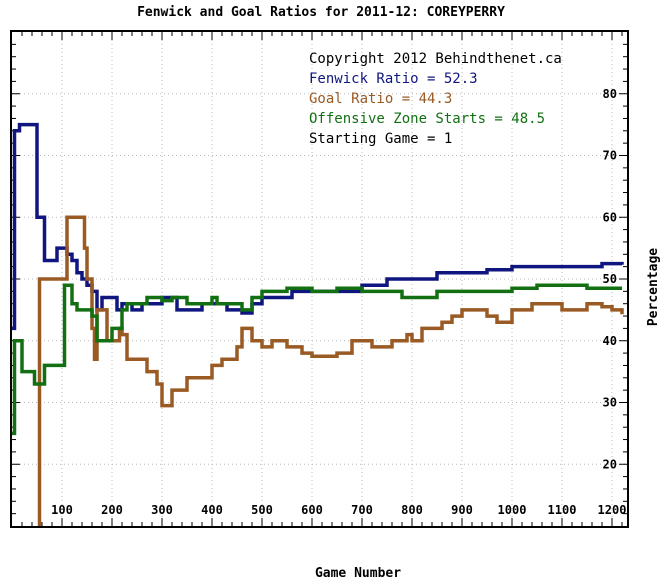  Describe the element at coordinates (462, 510) in the screenshot. I see `x-tick-label: 900` at that location.